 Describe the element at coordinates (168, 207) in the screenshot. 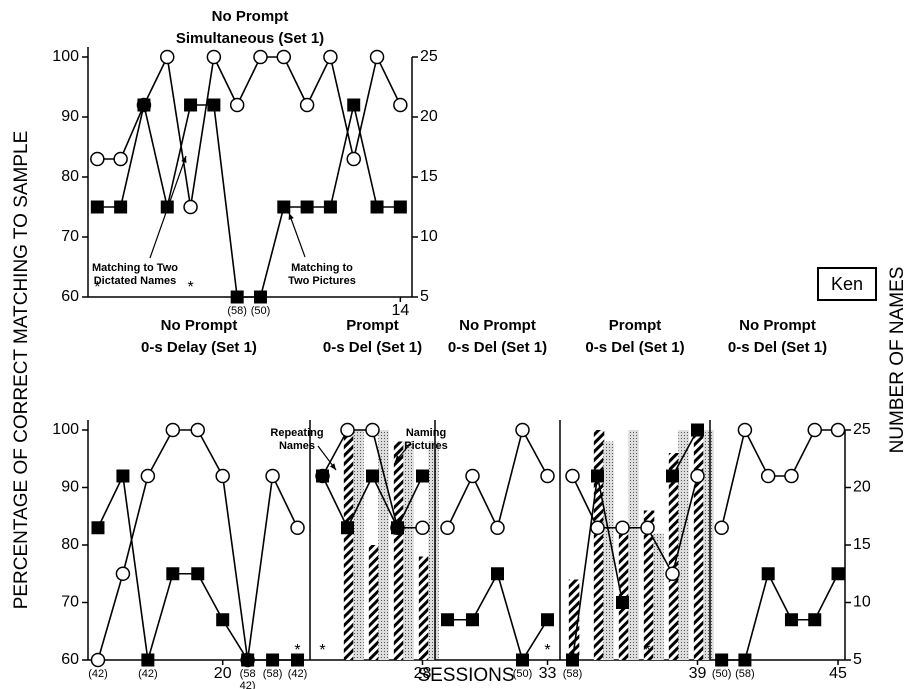

I see `annotation-arrow` at that location.